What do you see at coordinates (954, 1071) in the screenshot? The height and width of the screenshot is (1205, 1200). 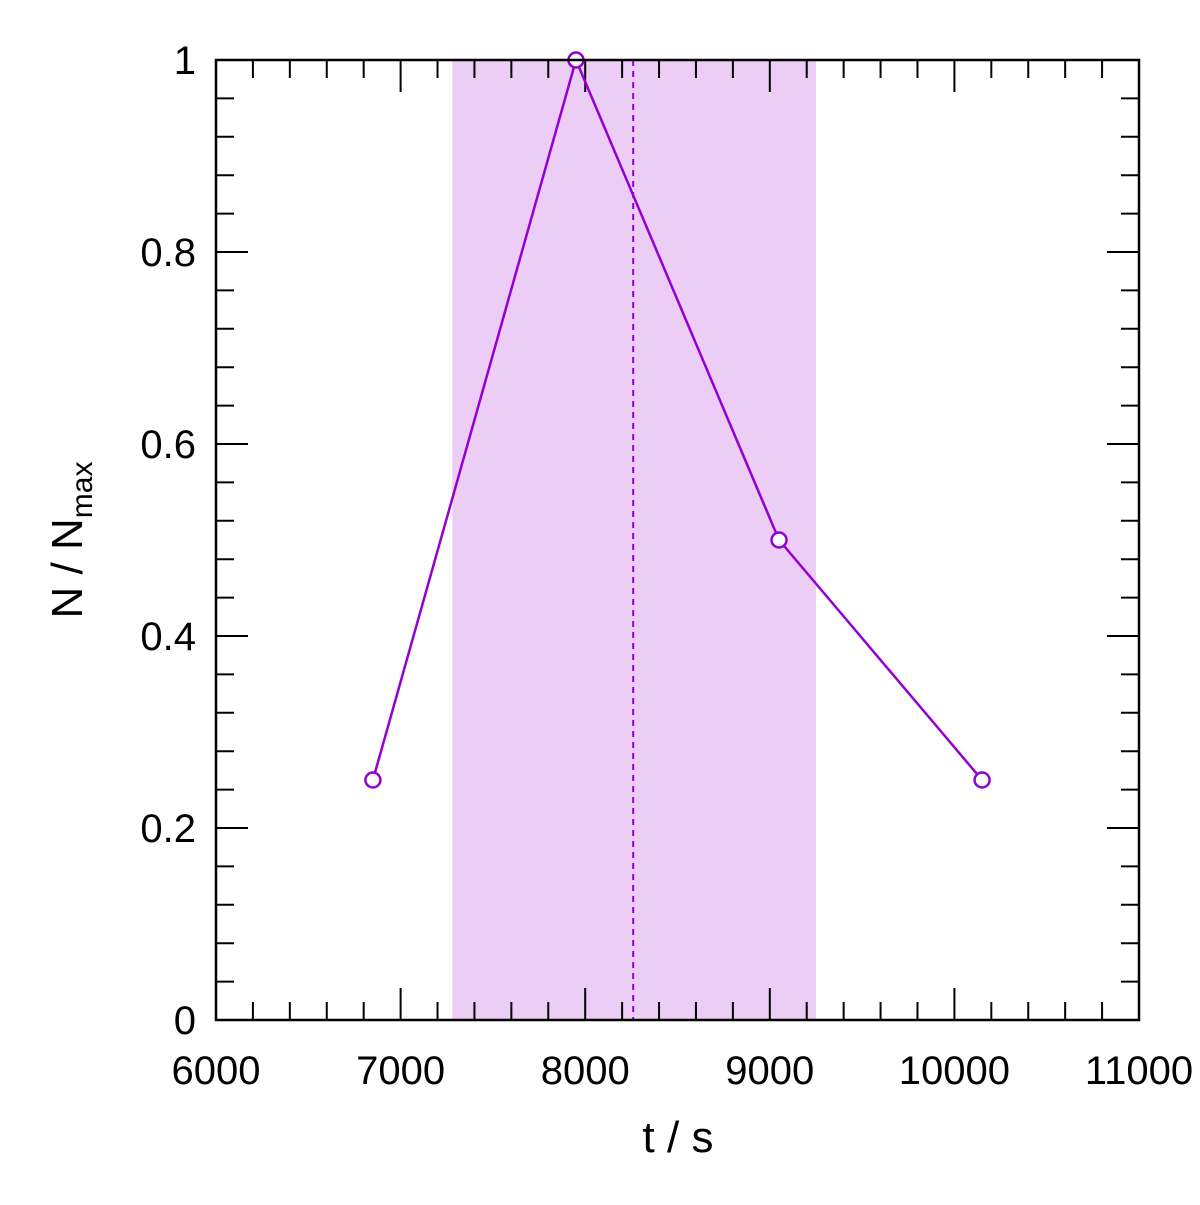 I see `x-tick-label: 10000` at bounding box center [954, 1071].